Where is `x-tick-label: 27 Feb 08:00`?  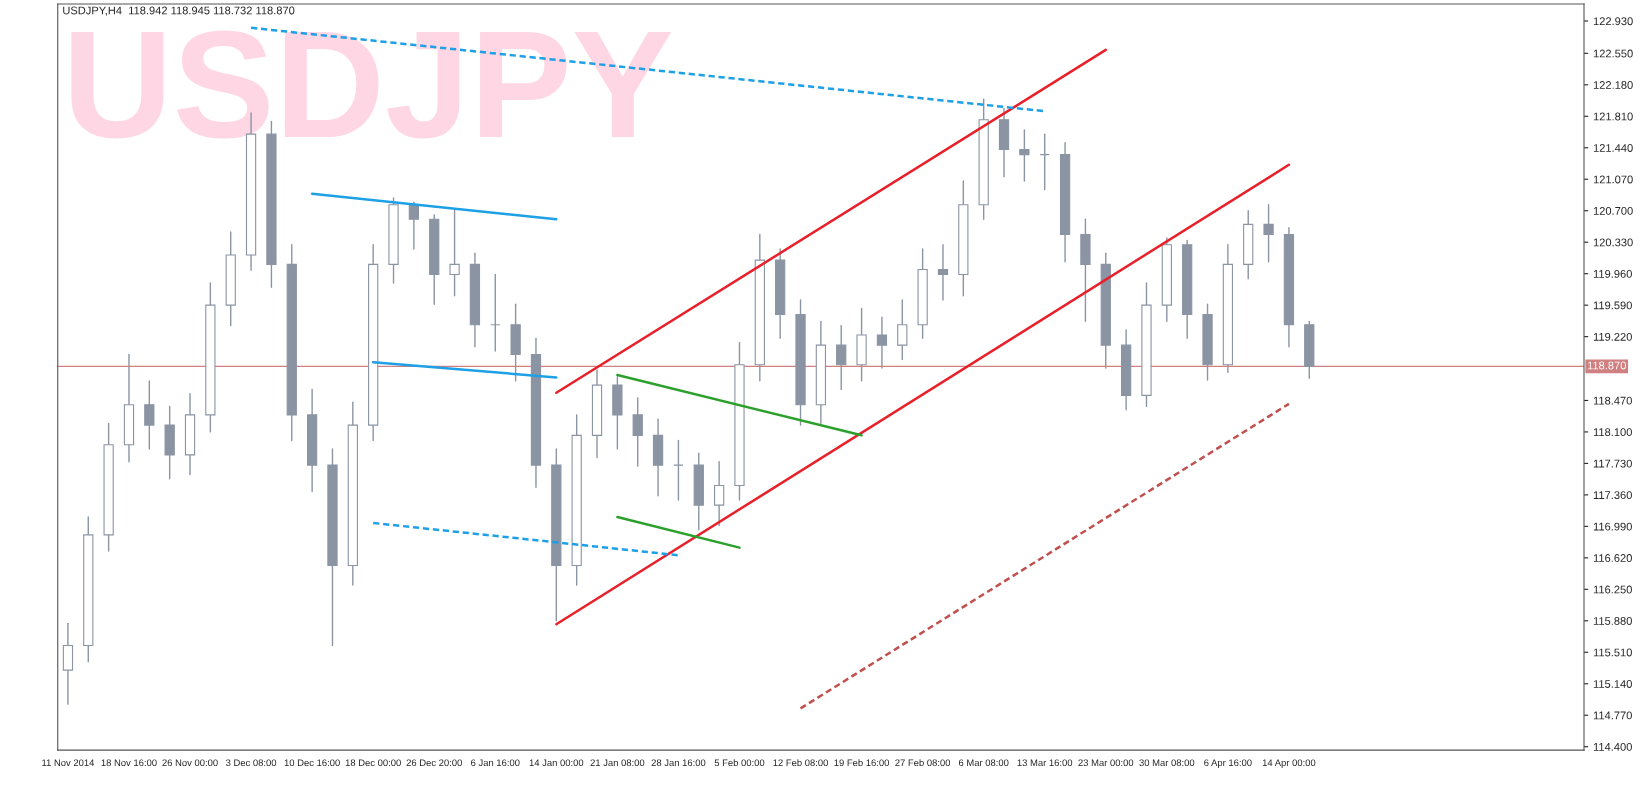 x-tick-label: 27 Feb 08:00 is located at coordinates (923, 763).